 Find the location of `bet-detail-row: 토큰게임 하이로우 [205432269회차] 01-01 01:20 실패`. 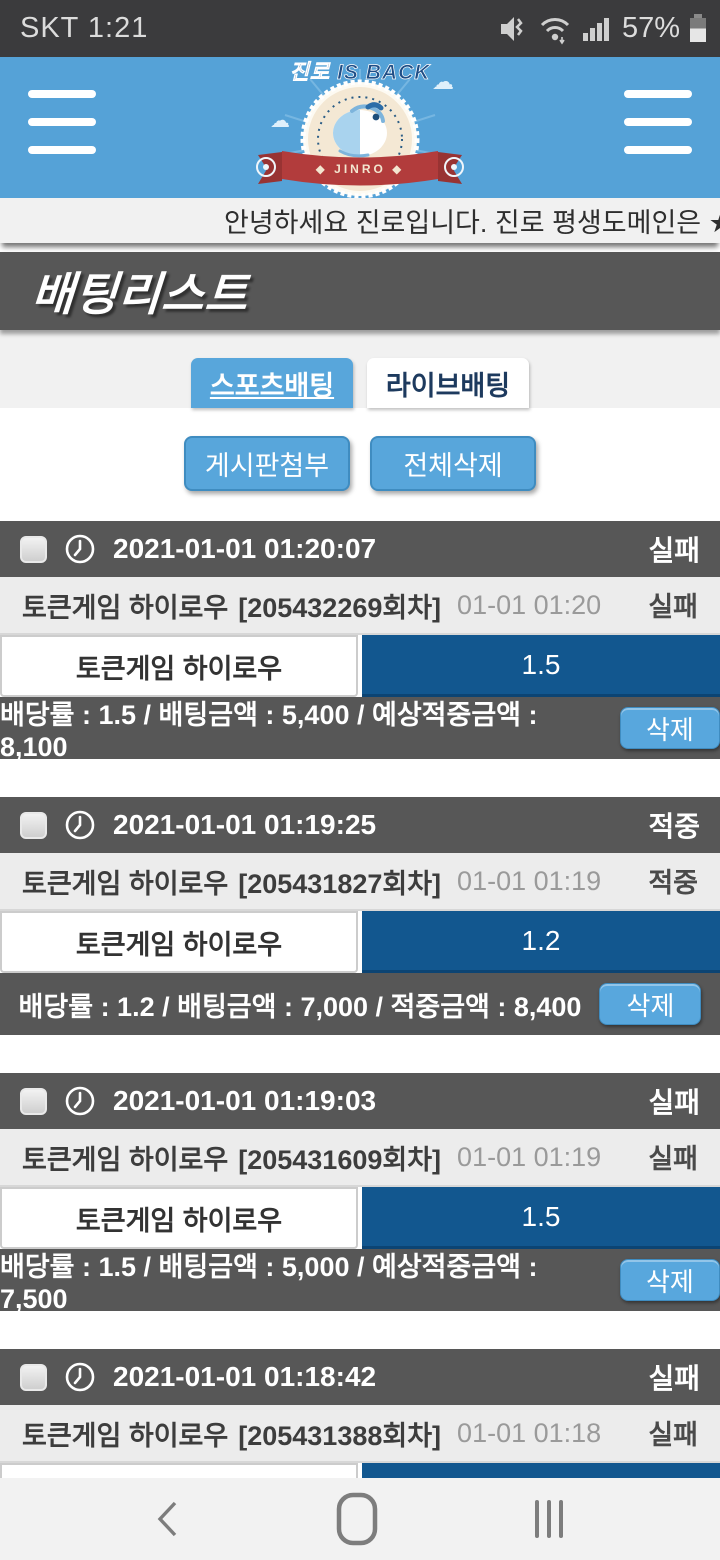

bet-detail-row: 토큰게임 하이로우 [205432269회차] 01-01 01:20 실패 is located at coordinates (360, 606).